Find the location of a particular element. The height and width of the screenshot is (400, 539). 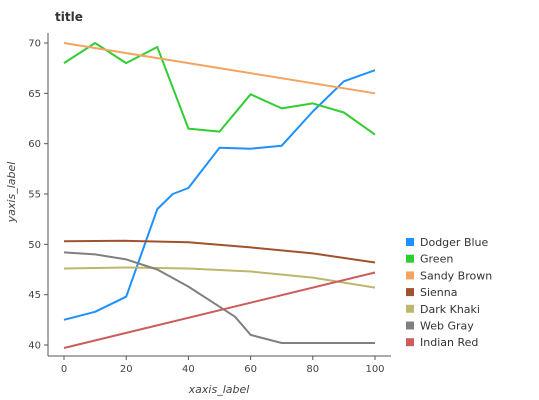

legend-swatch-dark-khaki is located at coordinates (410, 308).